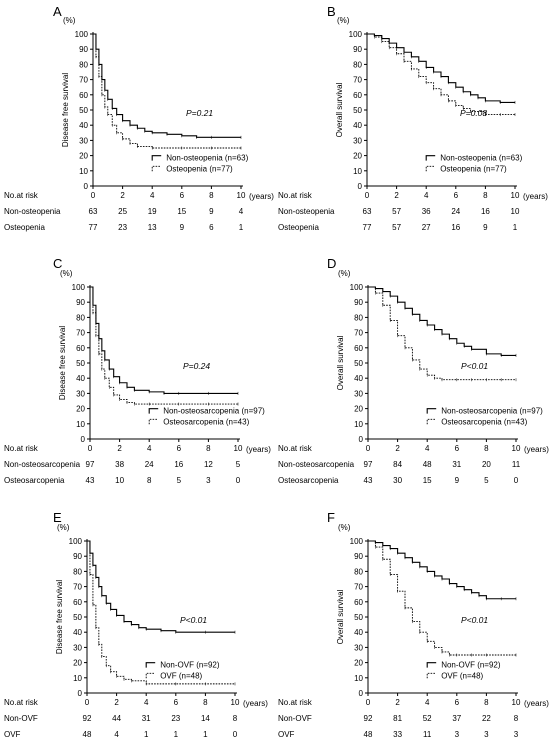  Describe the element at coordinates (331, 11) in the screenshot. I see `panel-label: B` at that location.